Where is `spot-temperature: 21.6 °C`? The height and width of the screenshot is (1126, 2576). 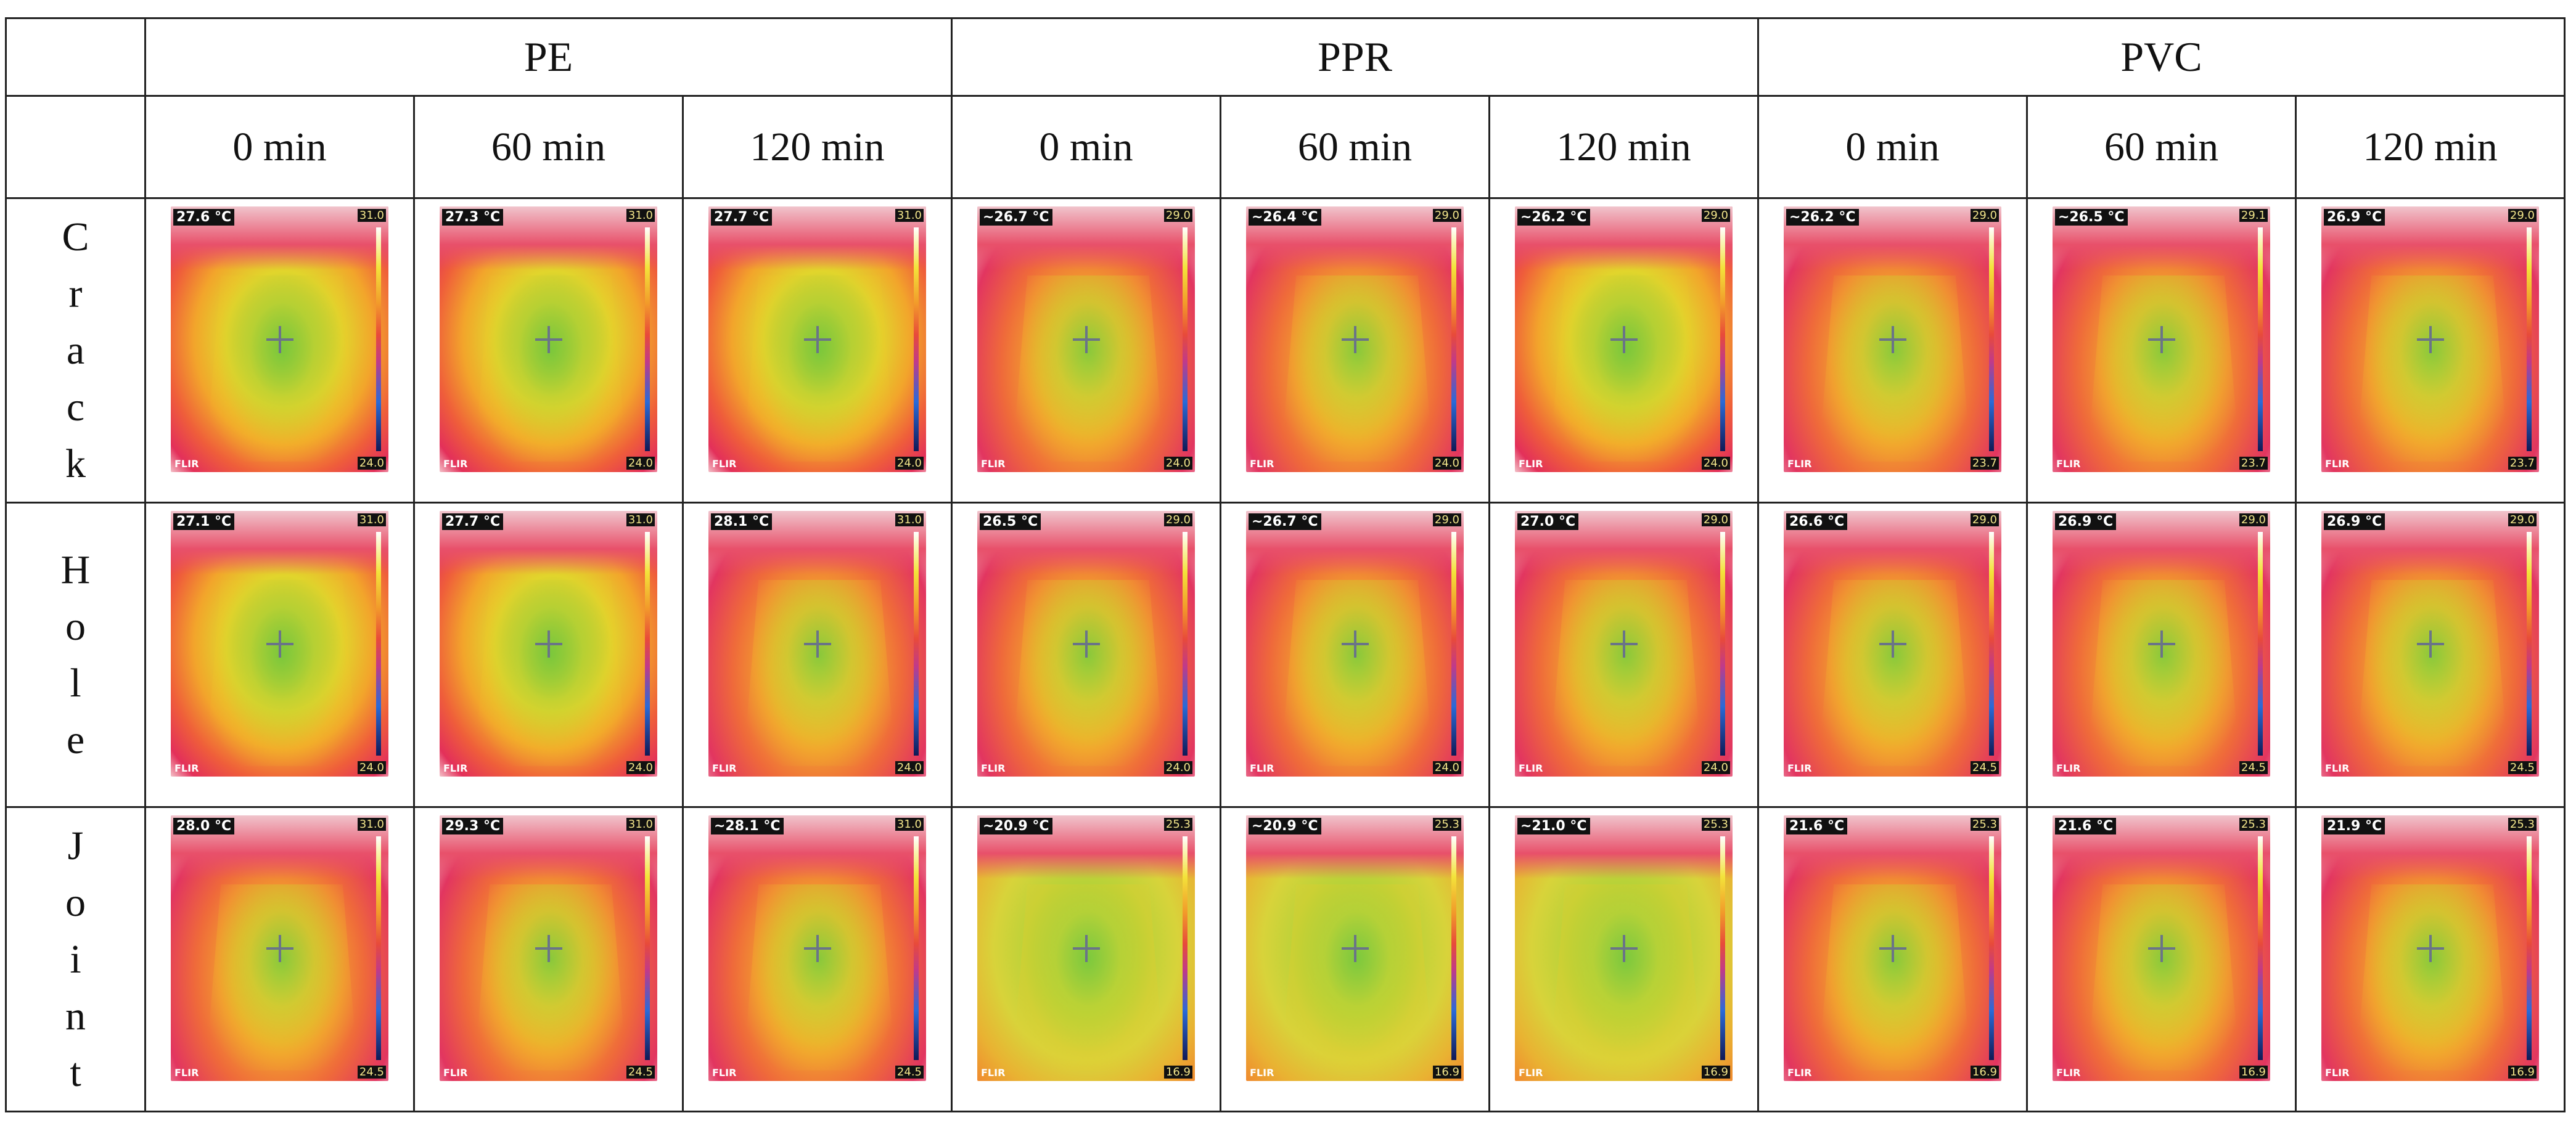 spot-temperature: 21.6 °C is located at coordinates (1817, 826).